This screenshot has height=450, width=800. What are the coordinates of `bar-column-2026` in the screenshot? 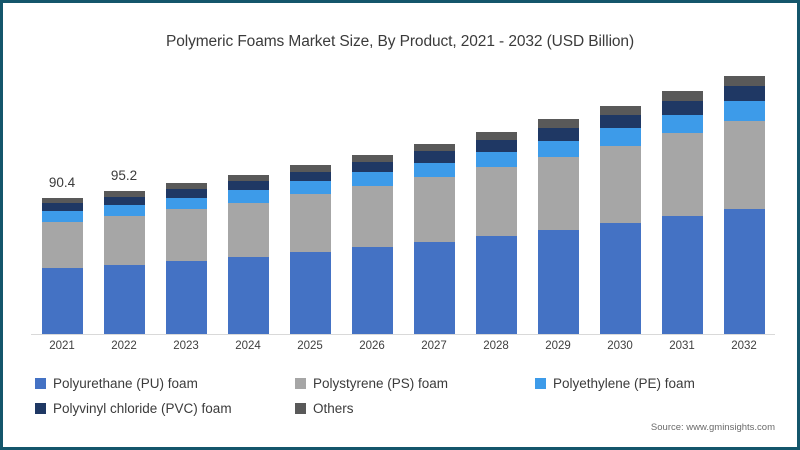 It's located at (372, 244).